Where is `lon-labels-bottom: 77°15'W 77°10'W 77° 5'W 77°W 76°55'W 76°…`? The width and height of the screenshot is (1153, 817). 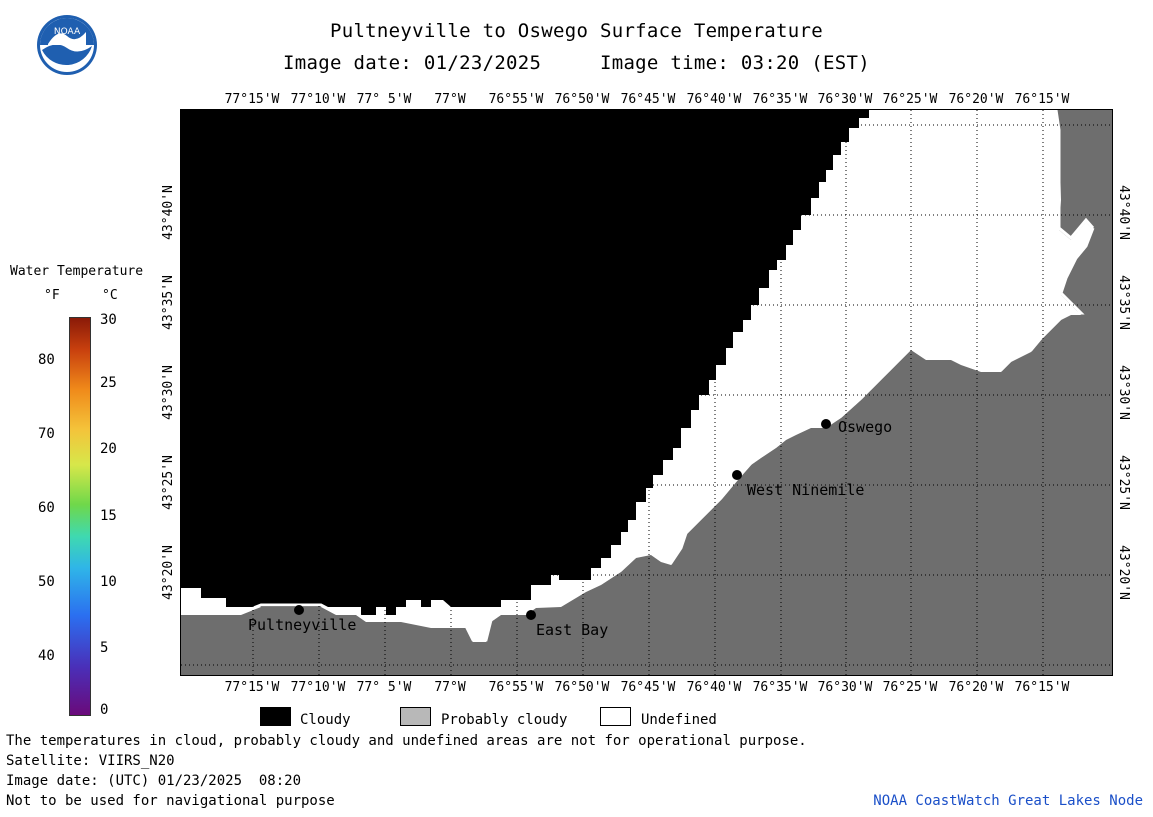
lon-labels-bottom: 77°15'W 77°10'W 77° 5'W 77°W 76°55'W 76°… is located at coordinates (576, 688).